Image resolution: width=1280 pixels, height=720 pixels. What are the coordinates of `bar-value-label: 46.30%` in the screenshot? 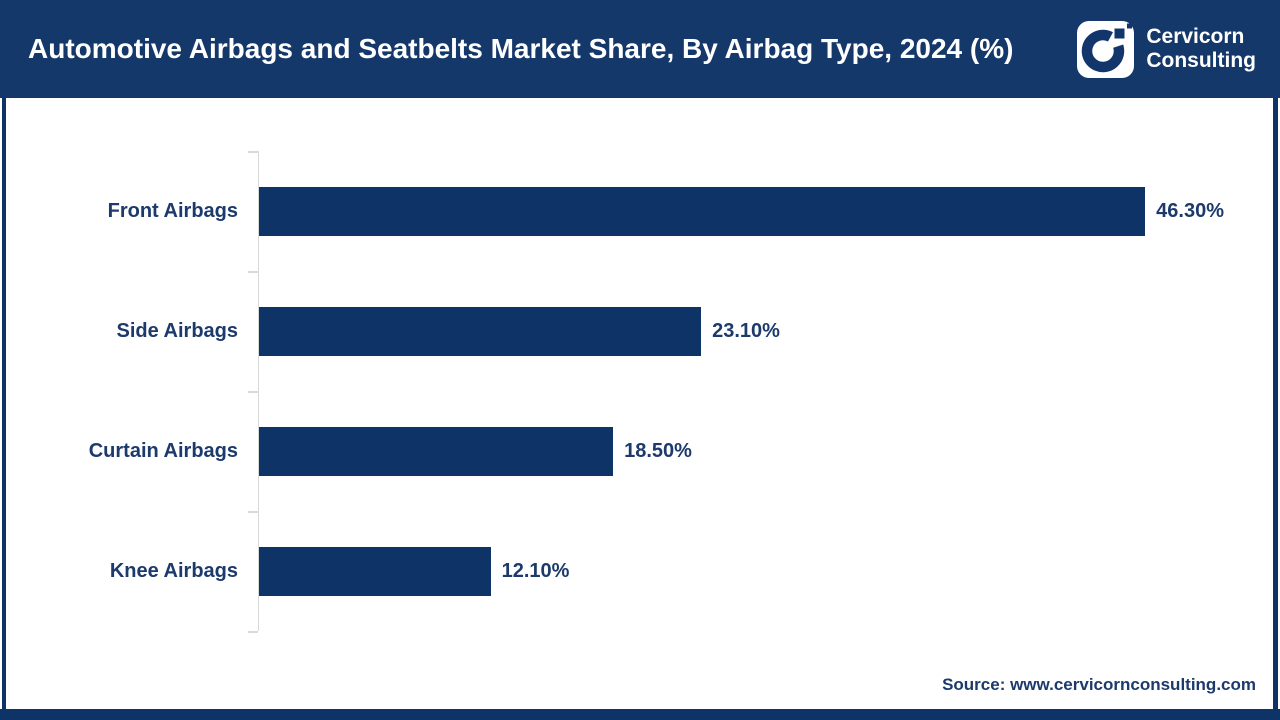 It's located at (1190, 210).